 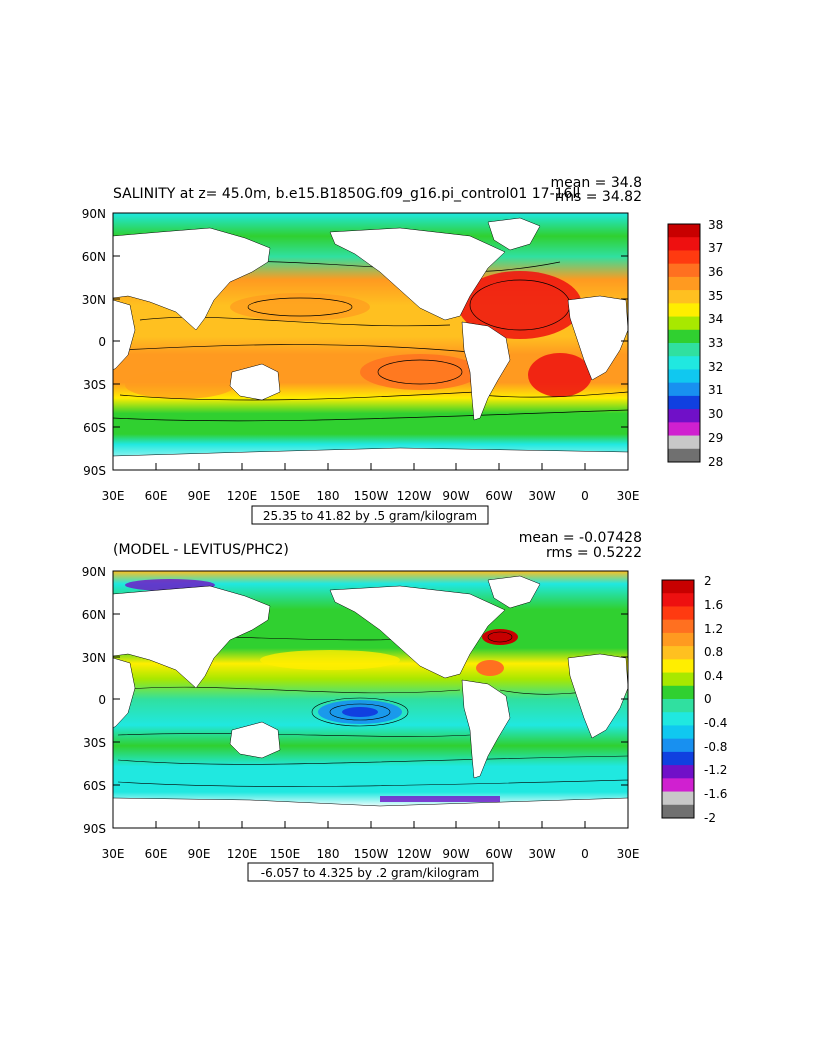 I want to click on colorbar-label: 0.8, so click(x=713, y=652).